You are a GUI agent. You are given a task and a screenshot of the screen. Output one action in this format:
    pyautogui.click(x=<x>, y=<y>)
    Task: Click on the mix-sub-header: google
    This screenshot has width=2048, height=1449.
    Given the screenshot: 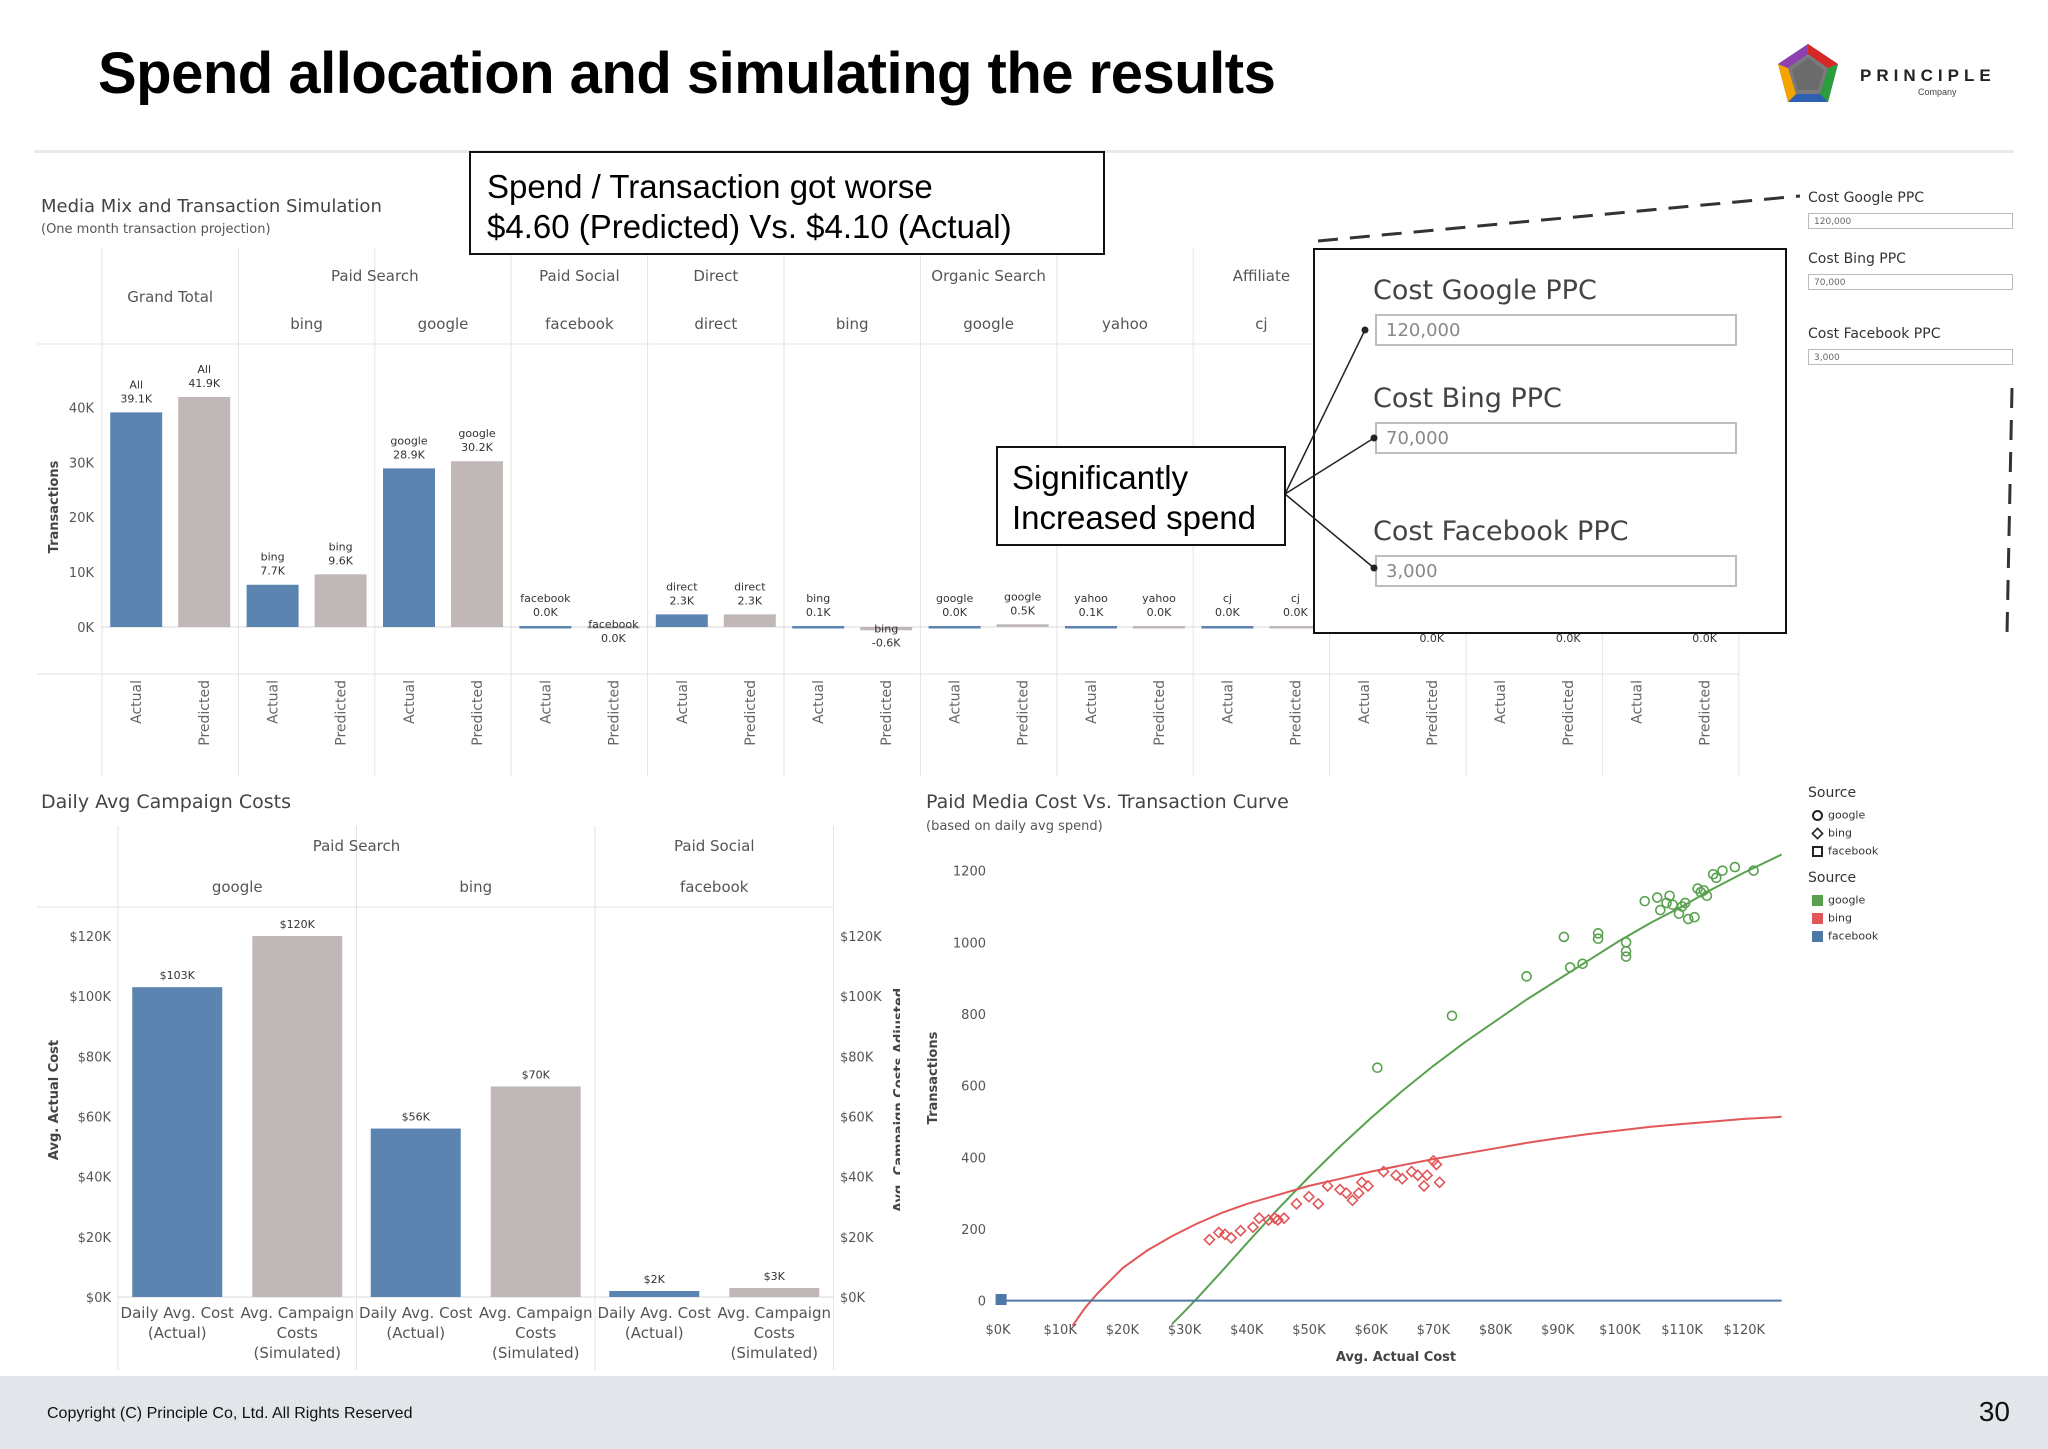 What is the action you would take?
    pyautogui.click(x=988, y=324)
    